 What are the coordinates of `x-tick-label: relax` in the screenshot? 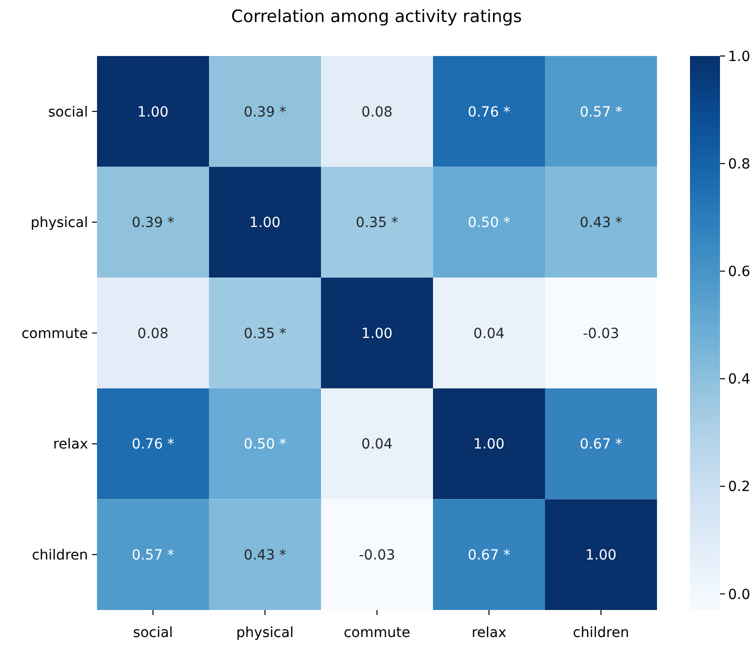 It's located at (489, 632).